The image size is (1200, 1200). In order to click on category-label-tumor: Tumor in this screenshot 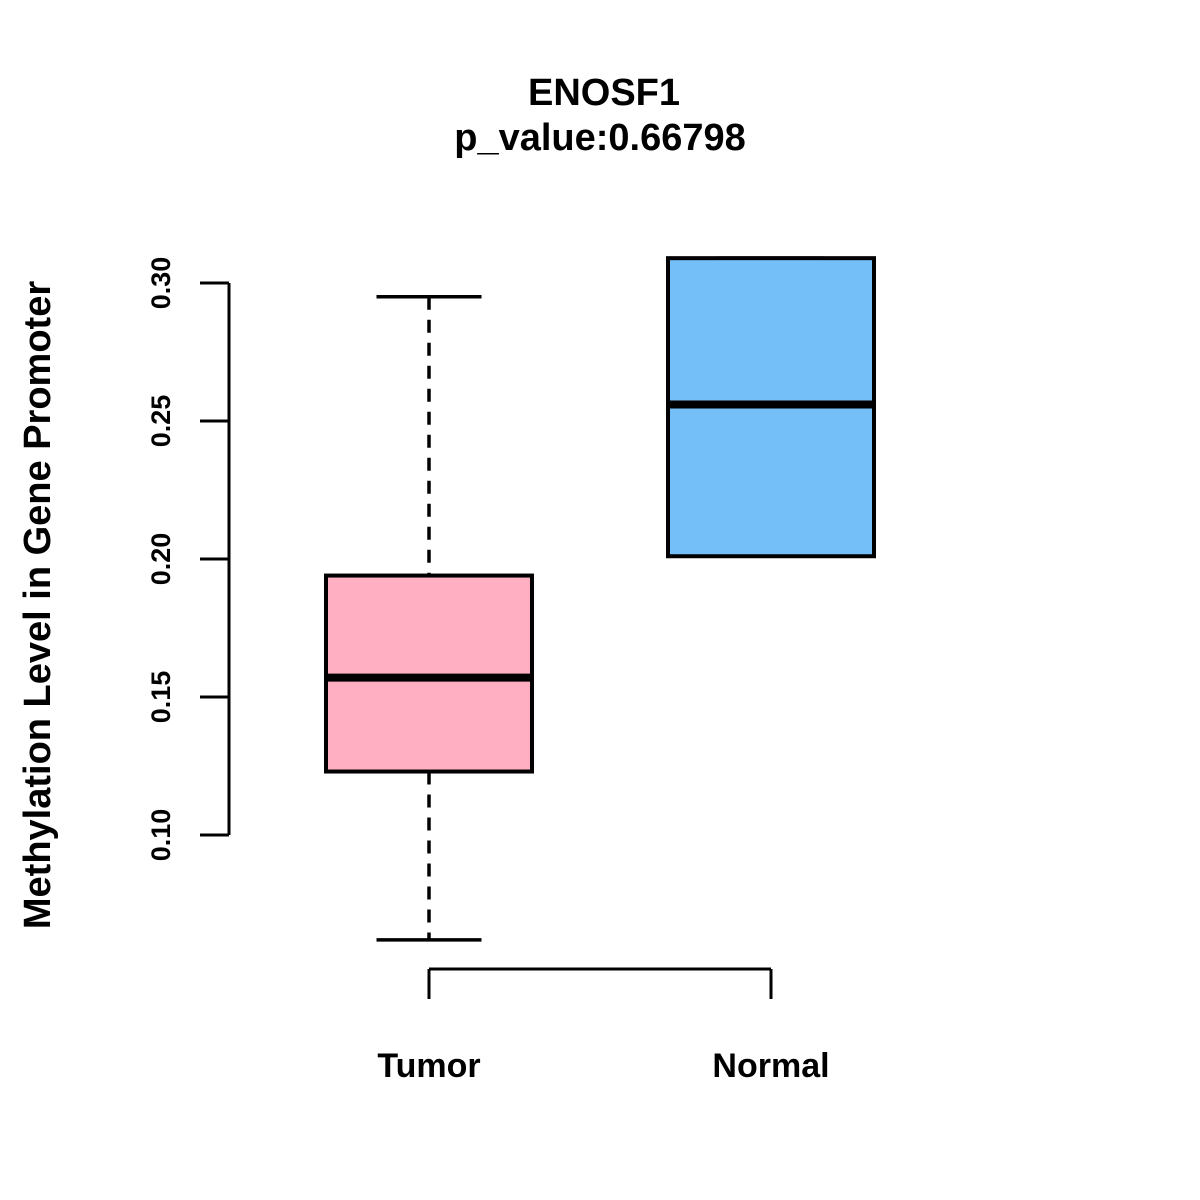, I will do `click(428, 1066)`.